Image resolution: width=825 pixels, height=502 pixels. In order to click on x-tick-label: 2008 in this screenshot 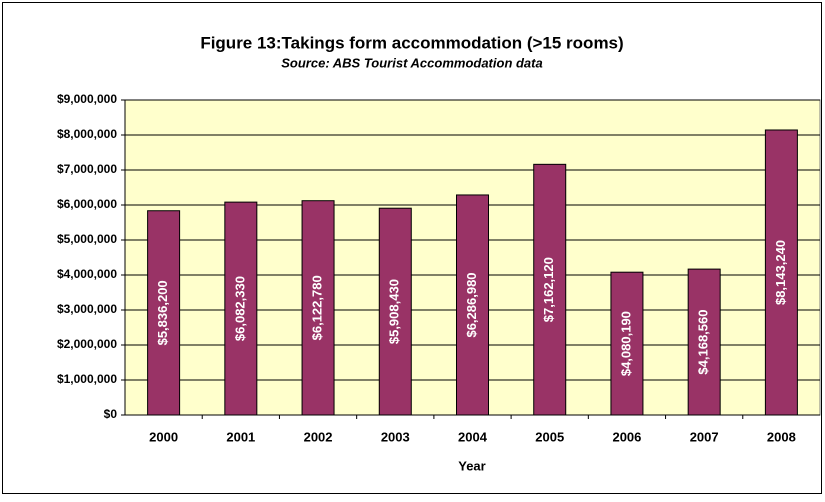, I will do `click(781, 436)`.